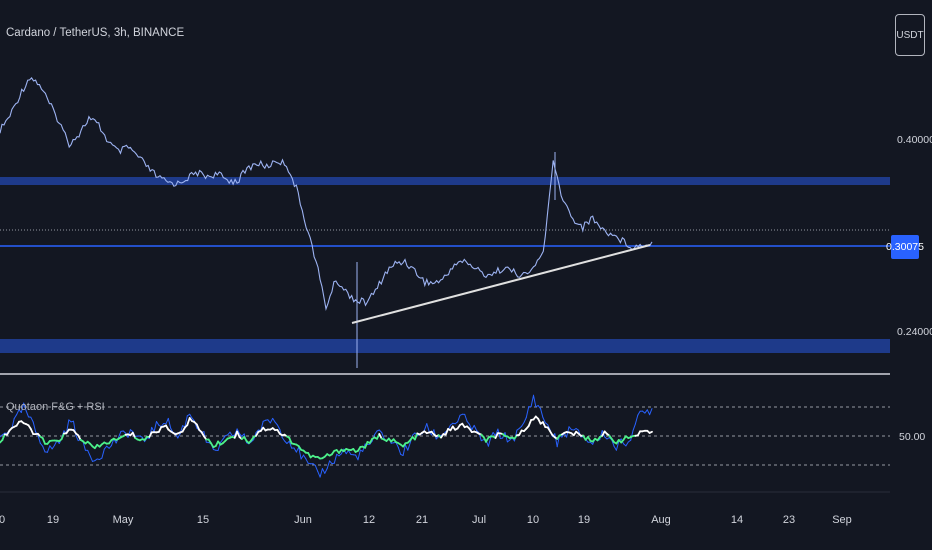 The image size is (932, 550). Describe the element at coordinates (910, 35) in the screenshot. I see `currency-button: USDT` at that location.